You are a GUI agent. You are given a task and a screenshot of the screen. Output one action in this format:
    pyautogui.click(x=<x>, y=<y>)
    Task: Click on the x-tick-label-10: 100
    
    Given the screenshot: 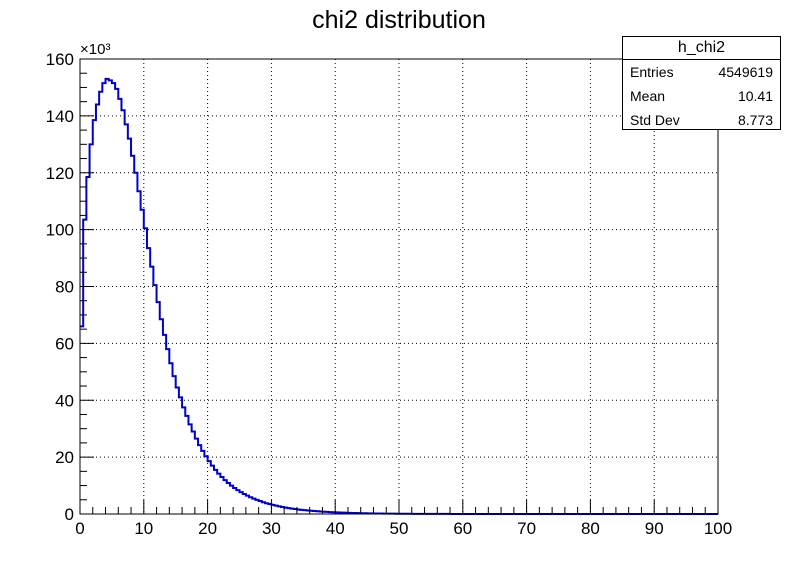 What is the action you would take?
    pyautogui.click(x=718, y=528)
    